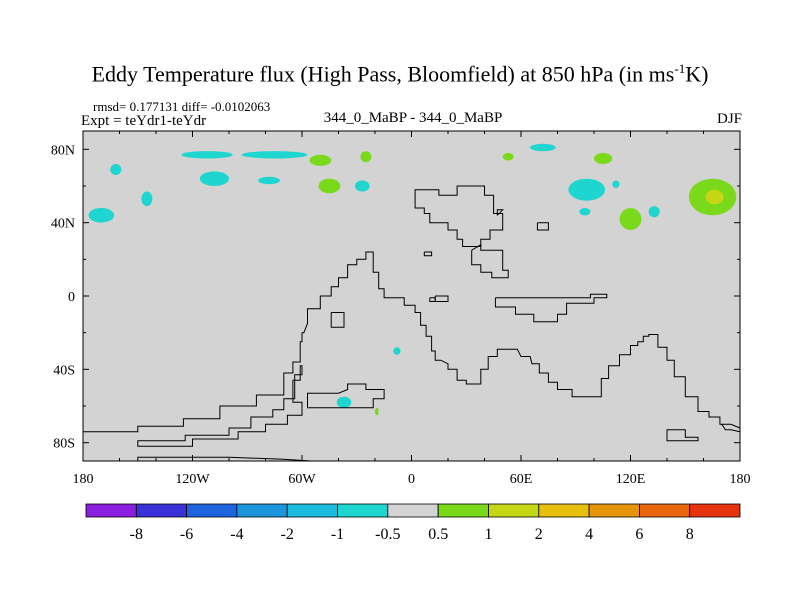  I want to click on colorbar-label: 4, so click(589, 534).